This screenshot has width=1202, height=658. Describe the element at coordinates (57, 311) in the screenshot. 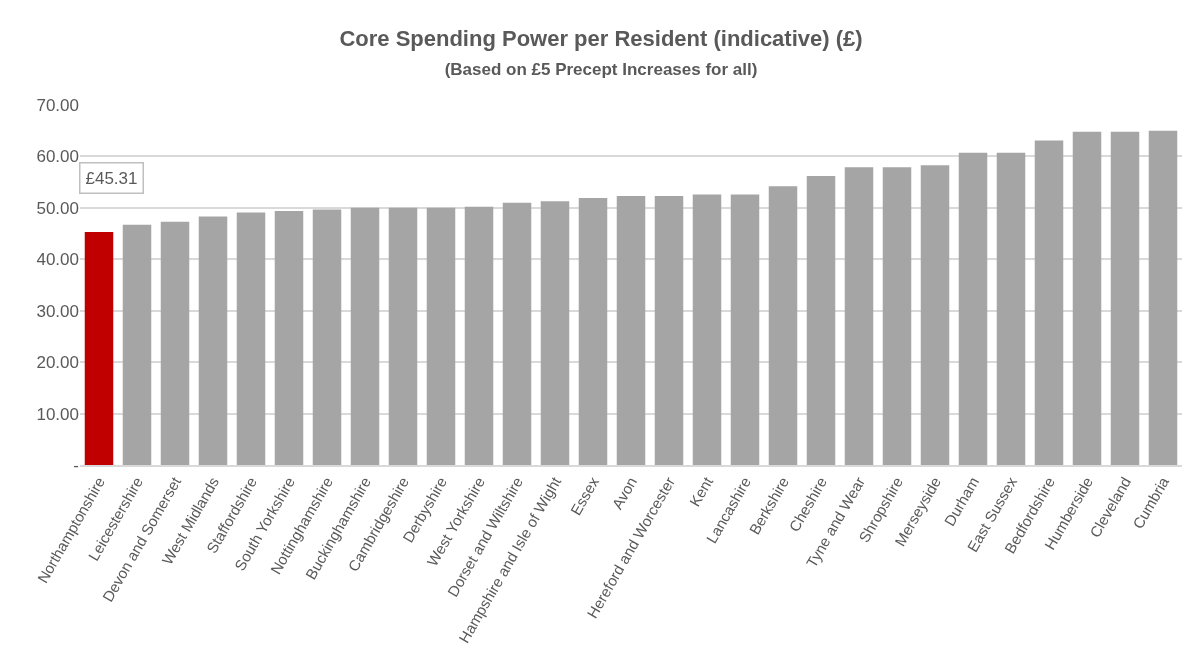

I see `y-tick-label: 30.00` at that location.